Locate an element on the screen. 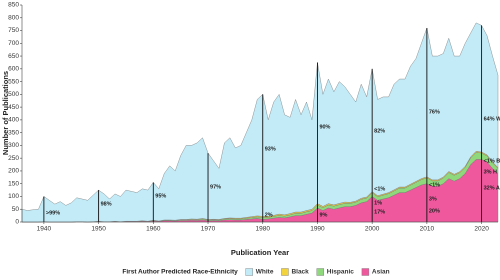 The width and height of the screenshot is (500, 280). x-tick-label: 1960 is located at coordinates (153, 229).